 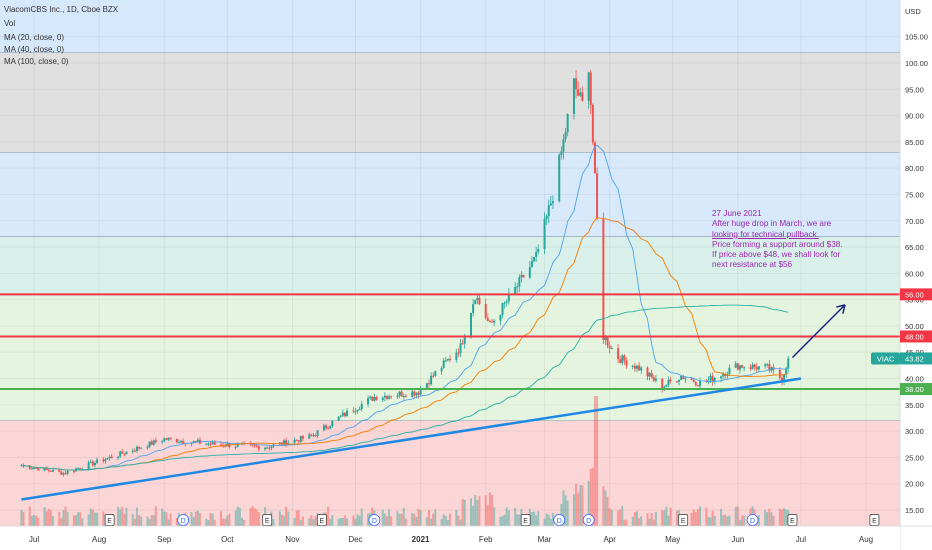 What do you see at coordinates (916, 336) in the screenshot?
I see `price-level-tag` at bounding box center [916, 336].